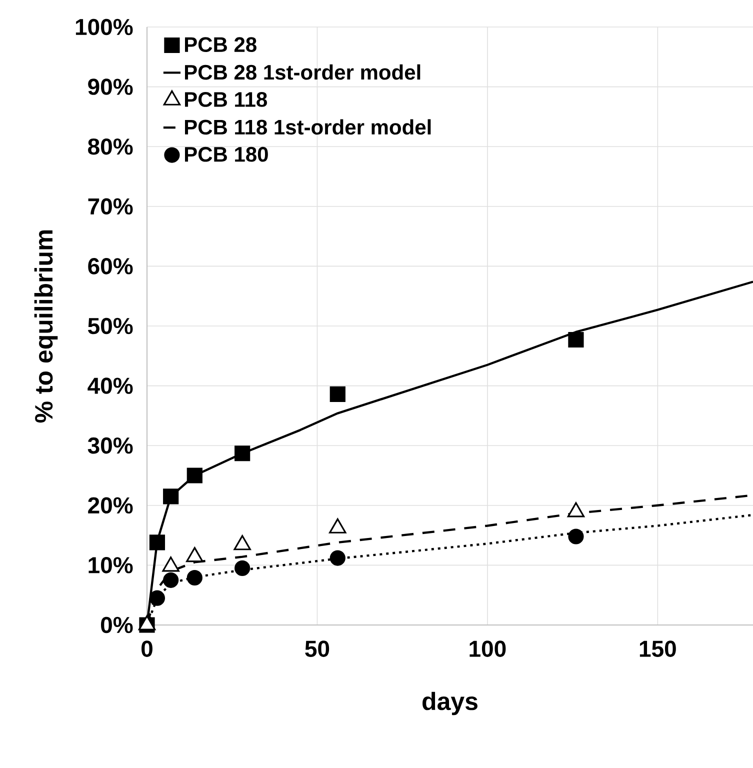 The width and height of the screenshot is (753, 768). What do you see at coordinates (110, 505) in the screenshot?
I see `y-tick-label: 20%` at bounding box center [110, 505].